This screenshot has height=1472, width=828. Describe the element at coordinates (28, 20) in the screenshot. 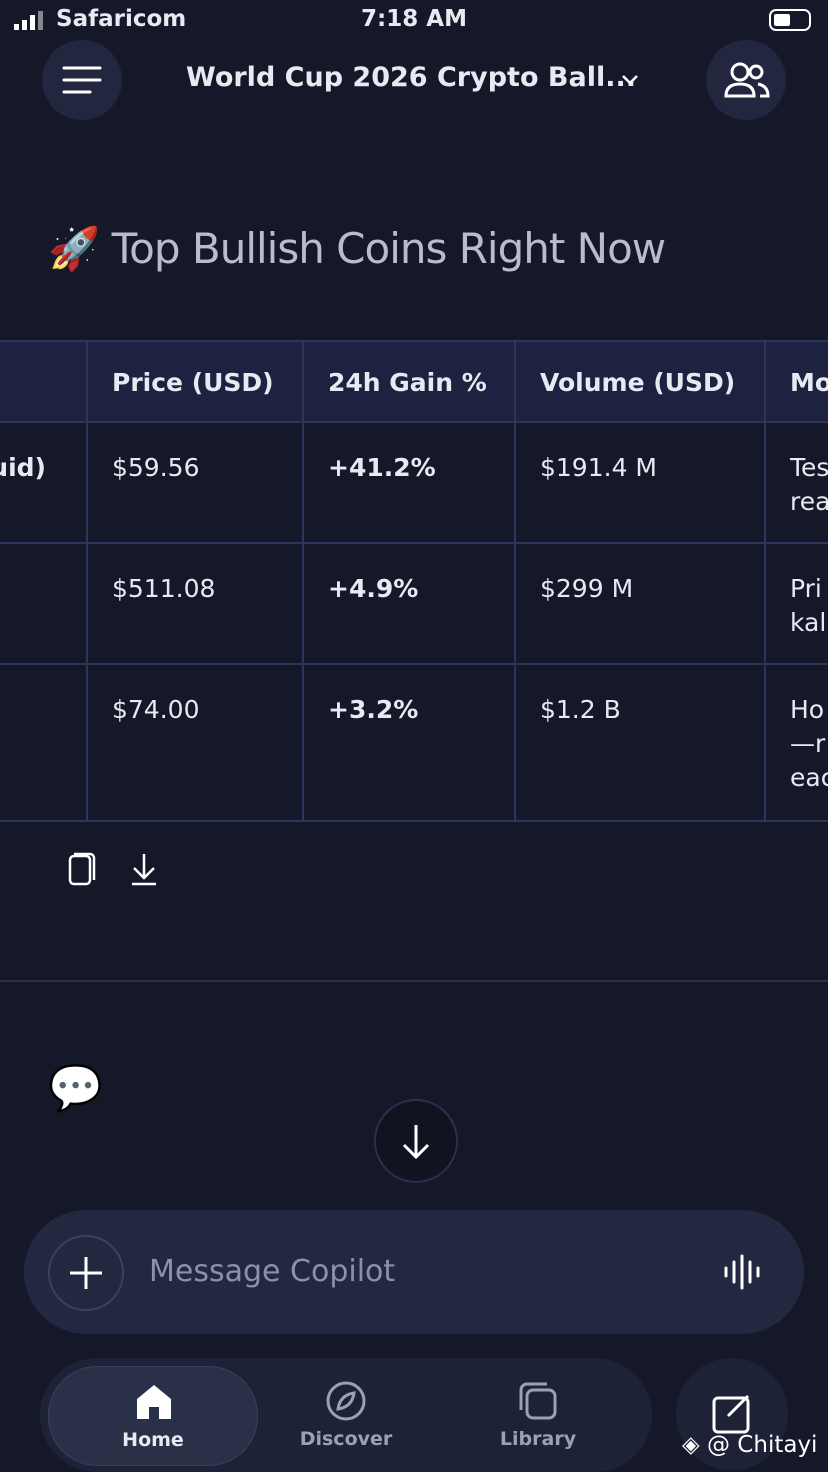

I see `signal` at that location.